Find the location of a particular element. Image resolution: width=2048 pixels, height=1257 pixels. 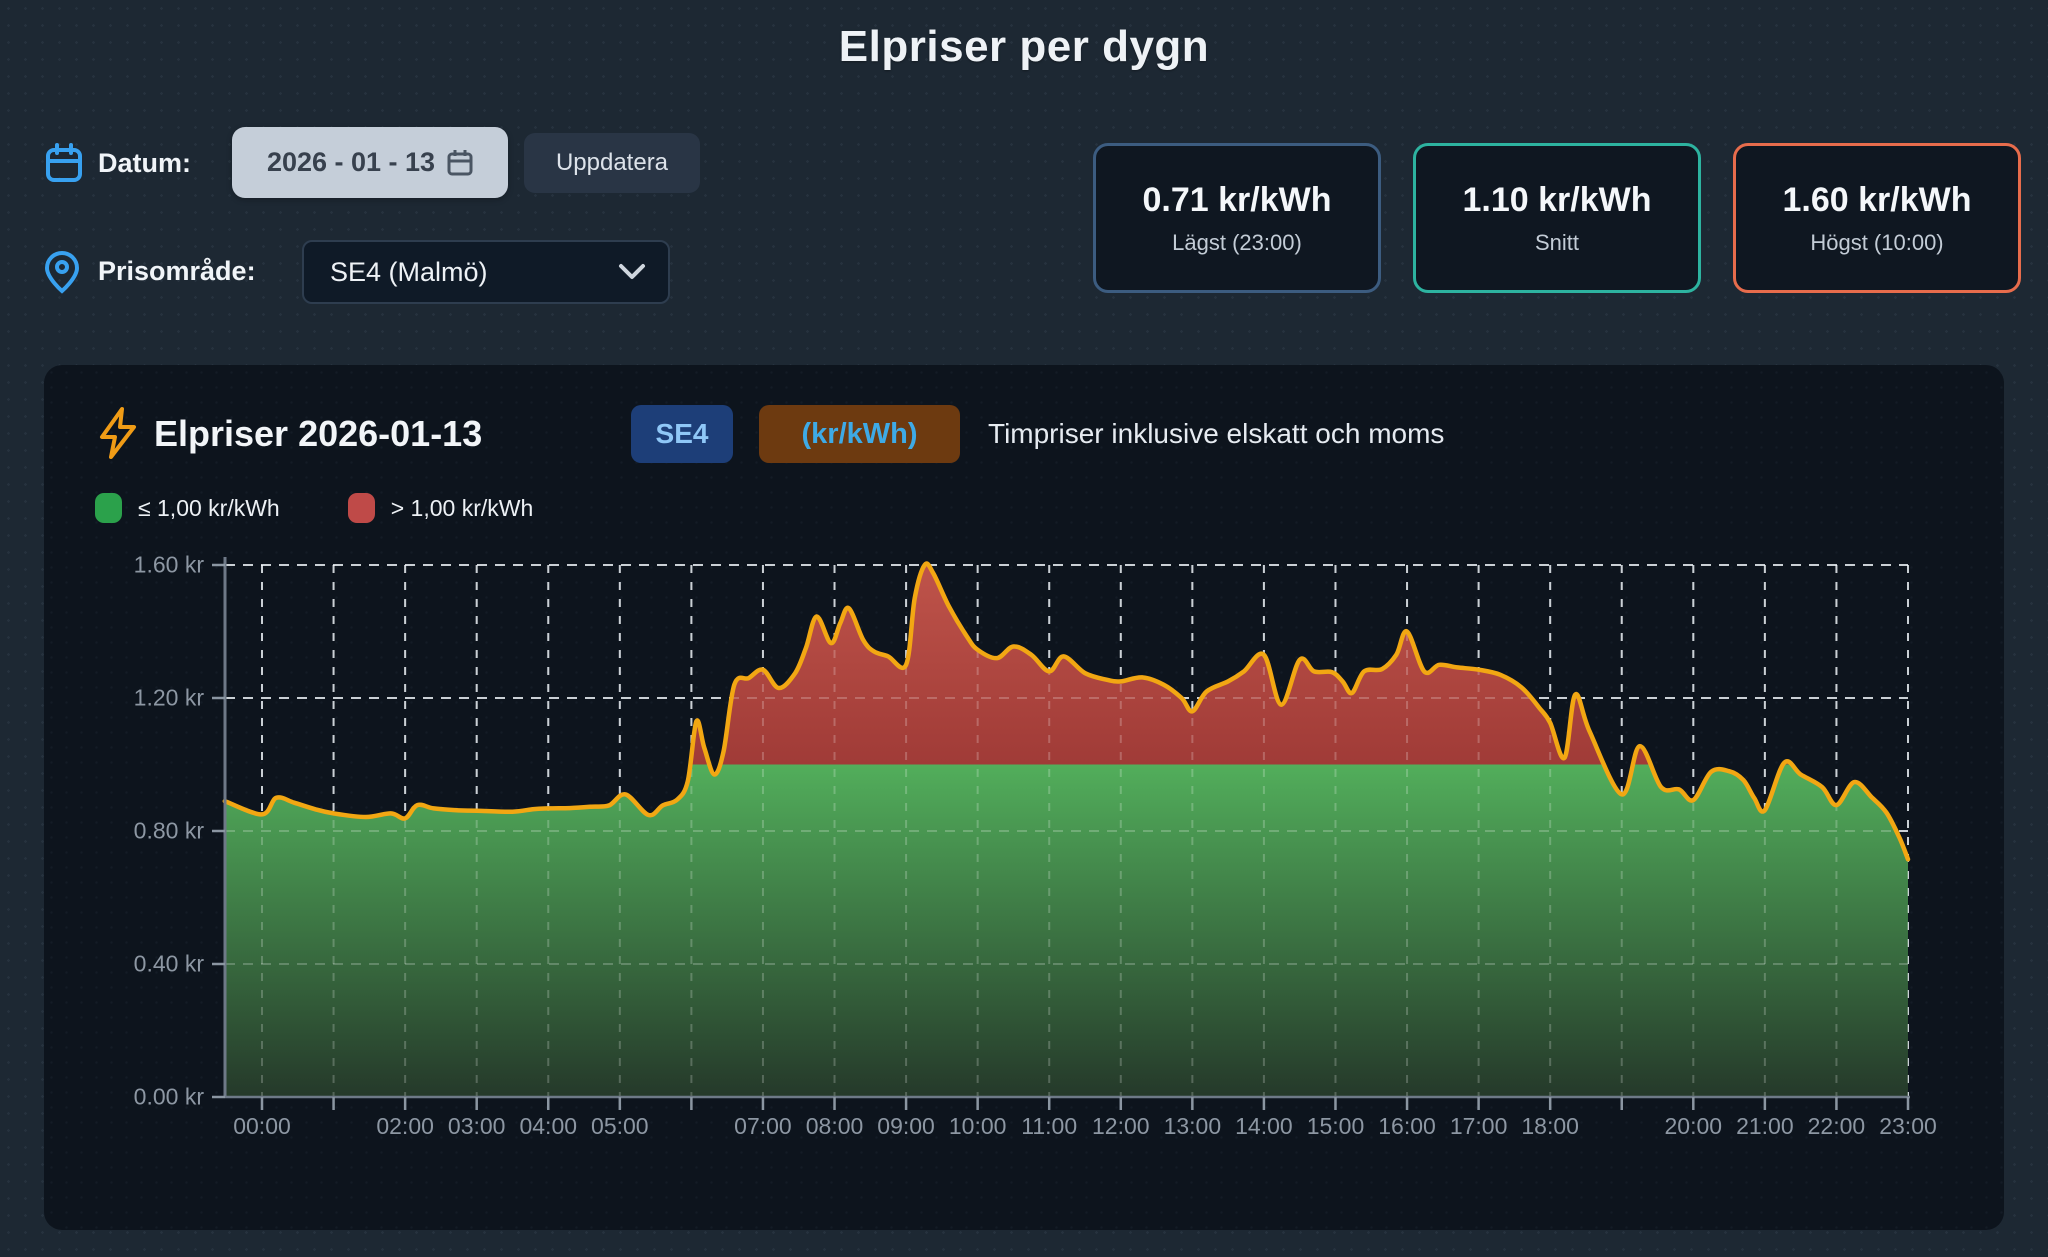

x-axis-tick-label: 07:00 is located at coordinates (763, 1126).